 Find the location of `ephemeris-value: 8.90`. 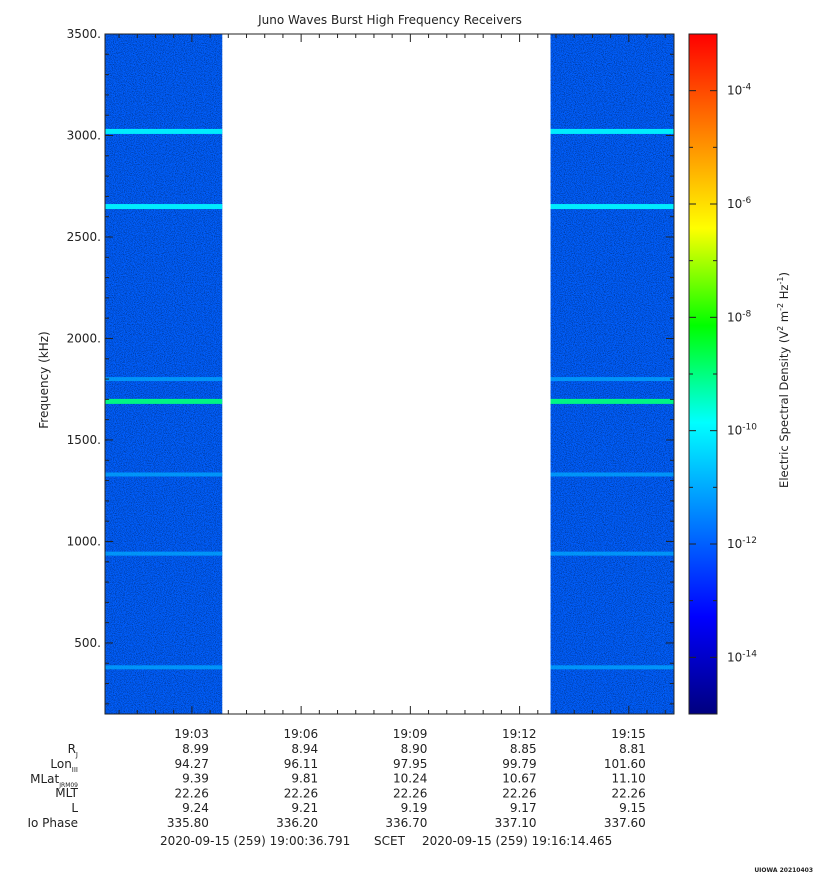

ephemeris-value: 8.90 is located at coordinates (414, 749).